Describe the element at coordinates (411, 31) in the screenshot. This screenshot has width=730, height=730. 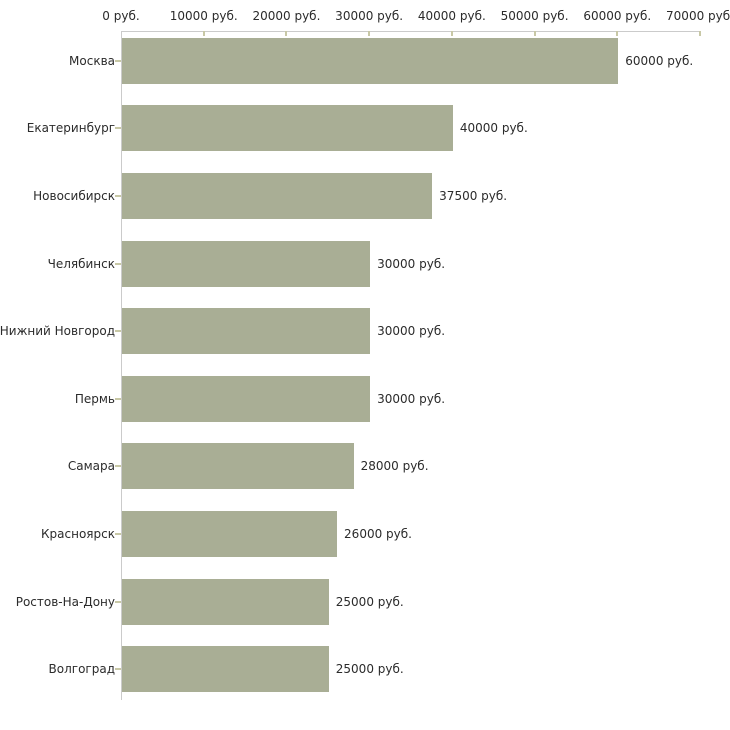
I see `x-axis-line` at that location.